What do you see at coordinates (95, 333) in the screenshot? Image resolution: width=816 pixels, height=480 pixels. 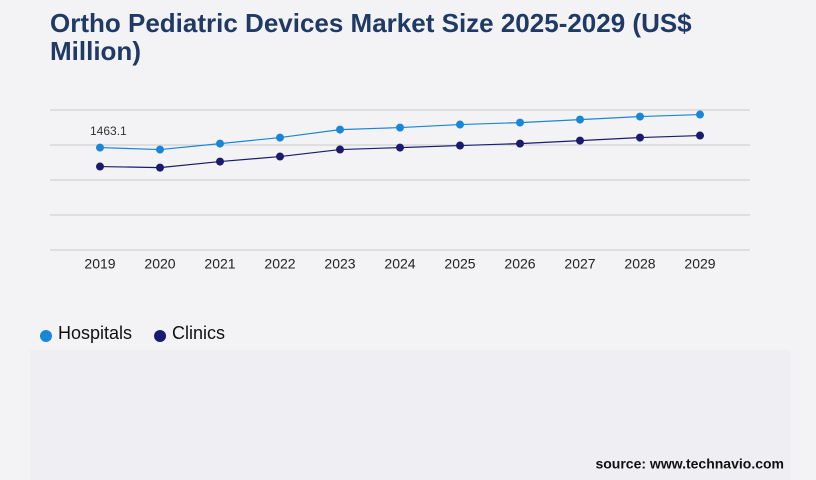 I see `legend-label: Hospitals` at bounding box center [95, 333].